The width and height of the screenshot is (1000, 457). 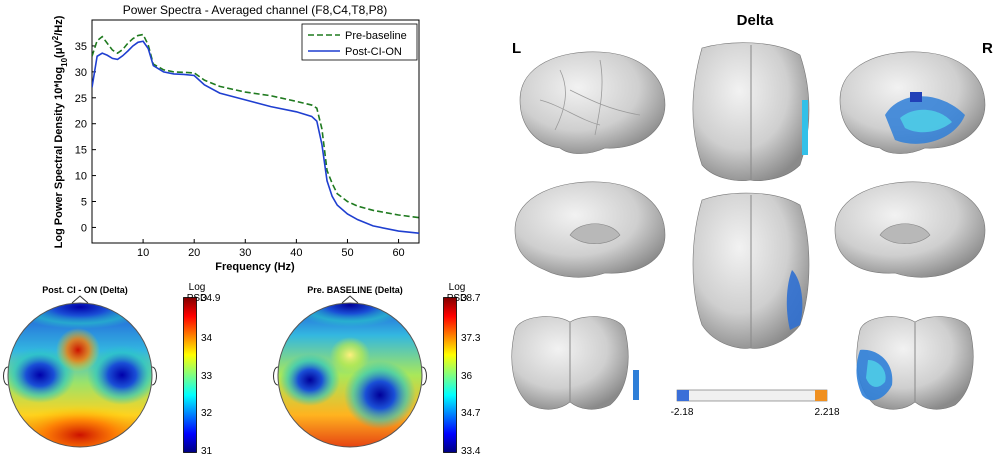 I want to click on x-tick-label-1: 20, so click(x=194, y=253).